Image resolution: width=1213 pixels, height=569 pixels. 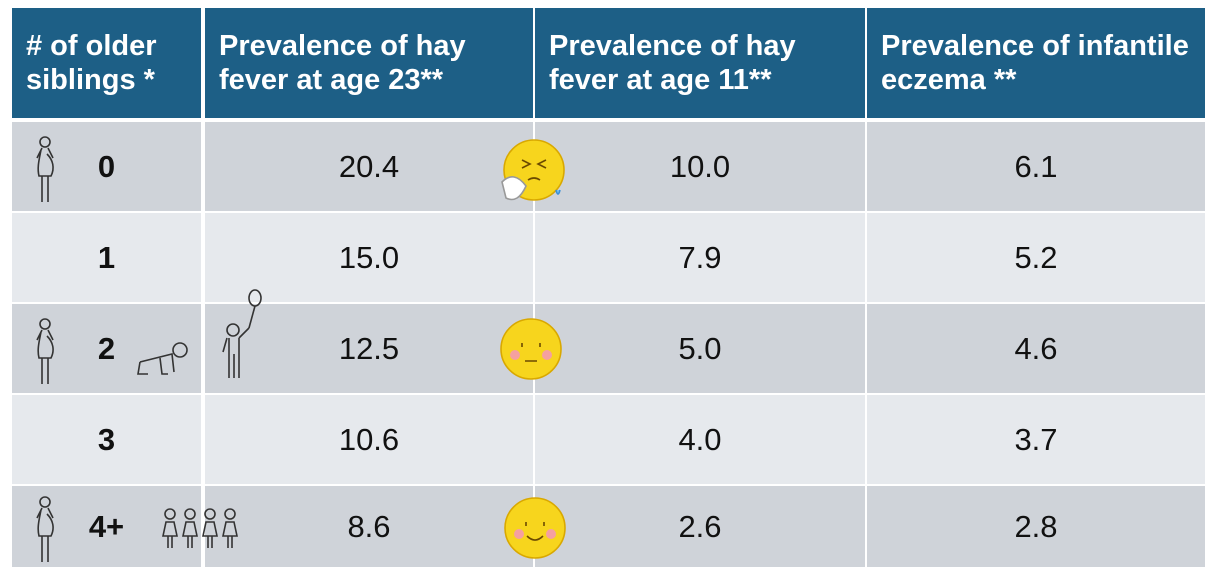 What do you see at coordinates (106, 348) in the screenshot?
I see `table-cell: 2` at bounding box center [106, 348].